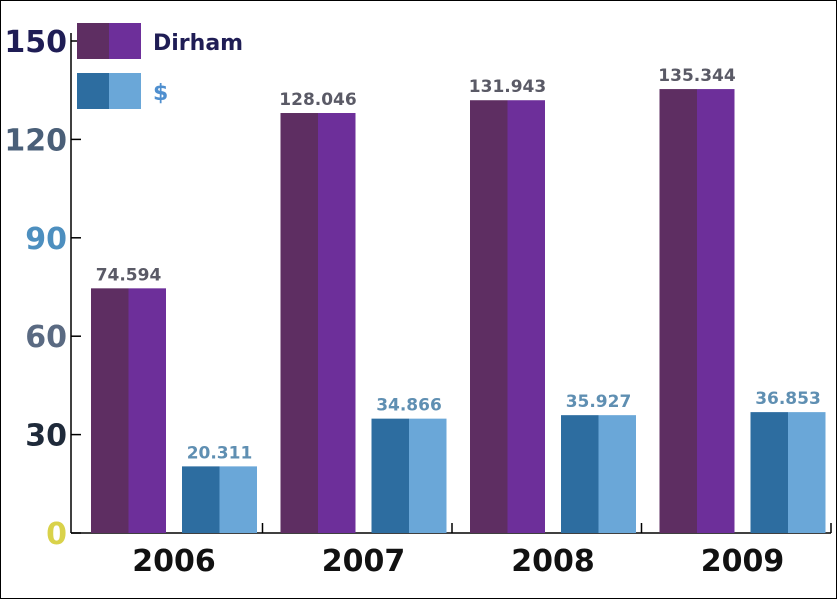  I want to click on bar-usd-2006-highlight, so click(238, 499).